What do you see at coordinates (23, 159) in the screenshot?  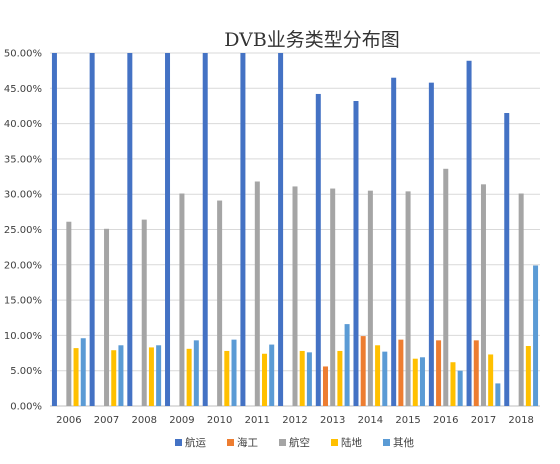 I see `y-tick-label: 35.00%` at bounding box center [23, 159].